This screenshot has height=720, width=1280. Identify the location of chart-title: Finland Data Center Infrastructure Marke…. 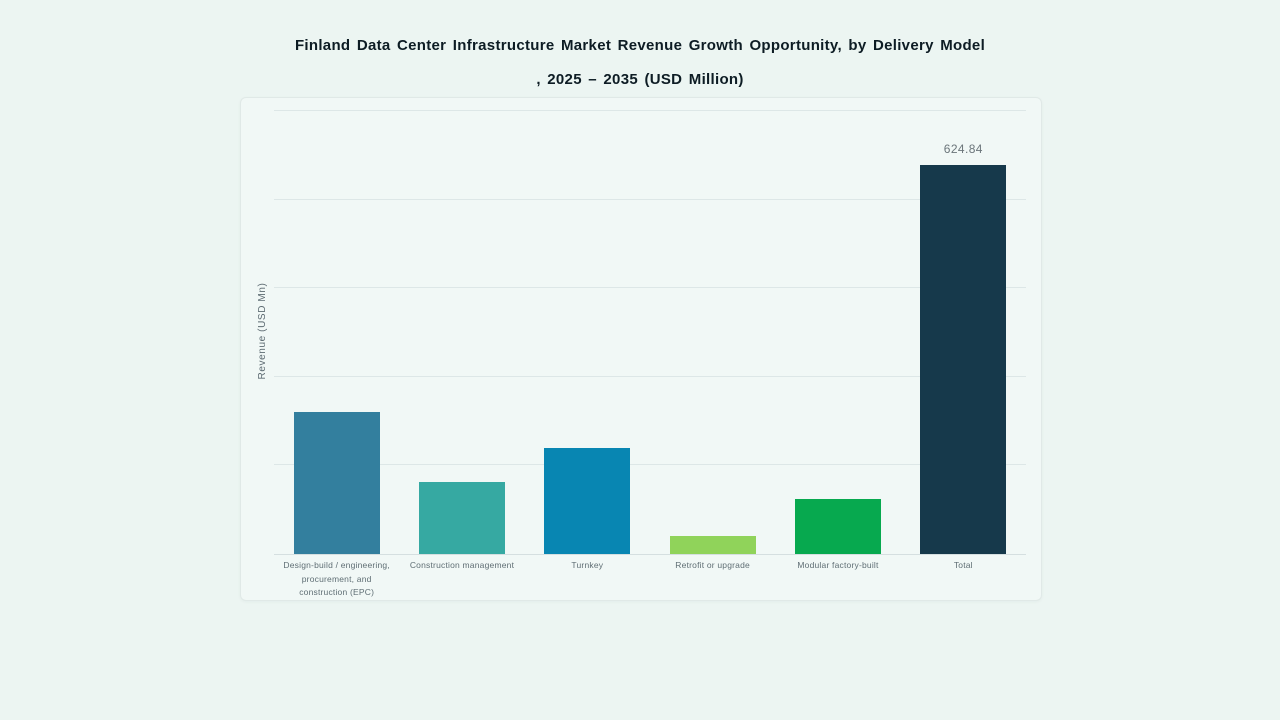
(640, 62).